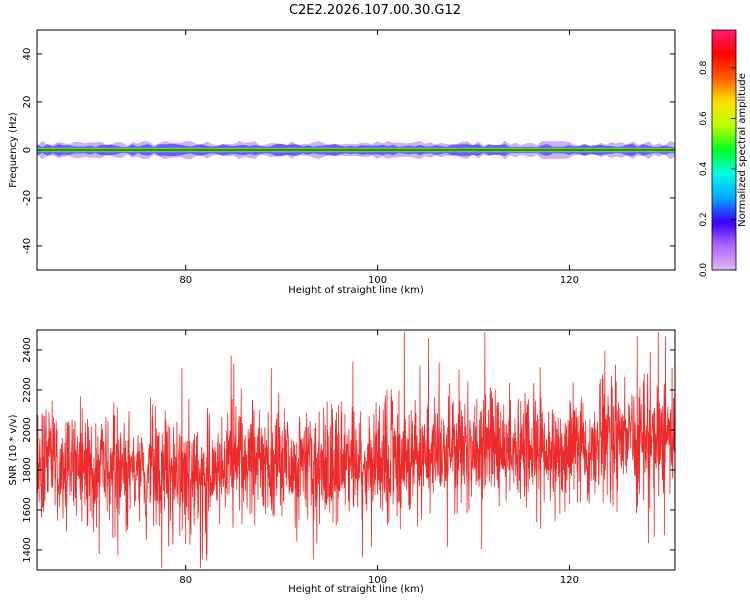 The height and width of the screenshot is (600, 750). What do you see at coordinates (742, 150) in the screenshot?
I see `colorbar-label: Normalized spectral amplitude` at bounding box center [742, 150].